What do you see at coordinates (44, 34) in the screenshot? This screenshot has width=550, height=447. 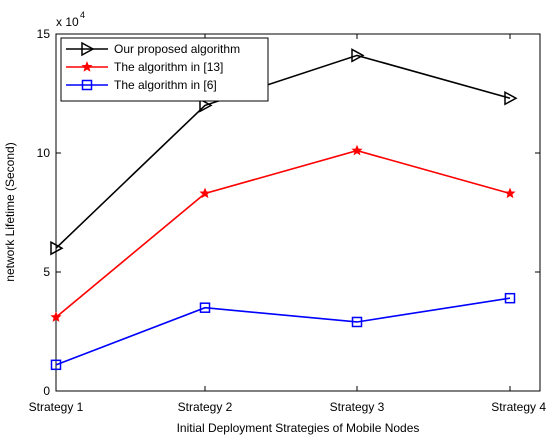 I see `y-tick-label: 15` at bounding box center [44, 34].